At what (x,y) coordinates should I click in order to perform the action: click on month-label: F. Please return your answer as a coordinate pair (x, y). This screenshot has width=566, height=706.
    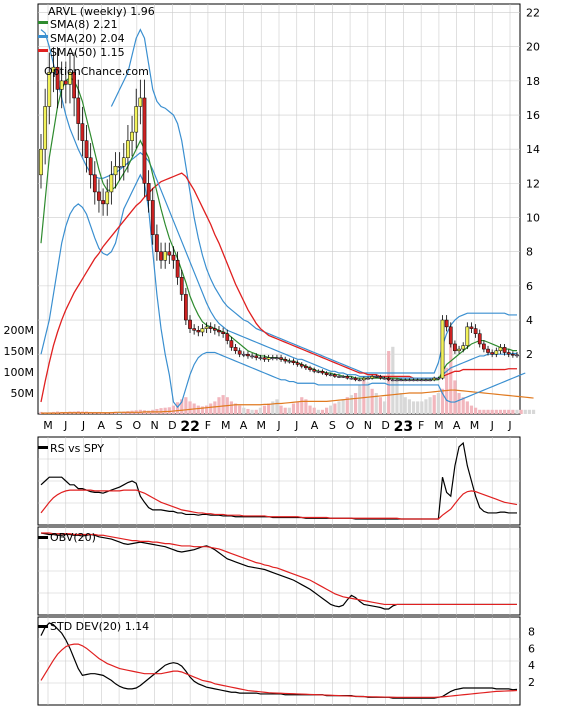
    Looking at the image, I should click on (421, 425).